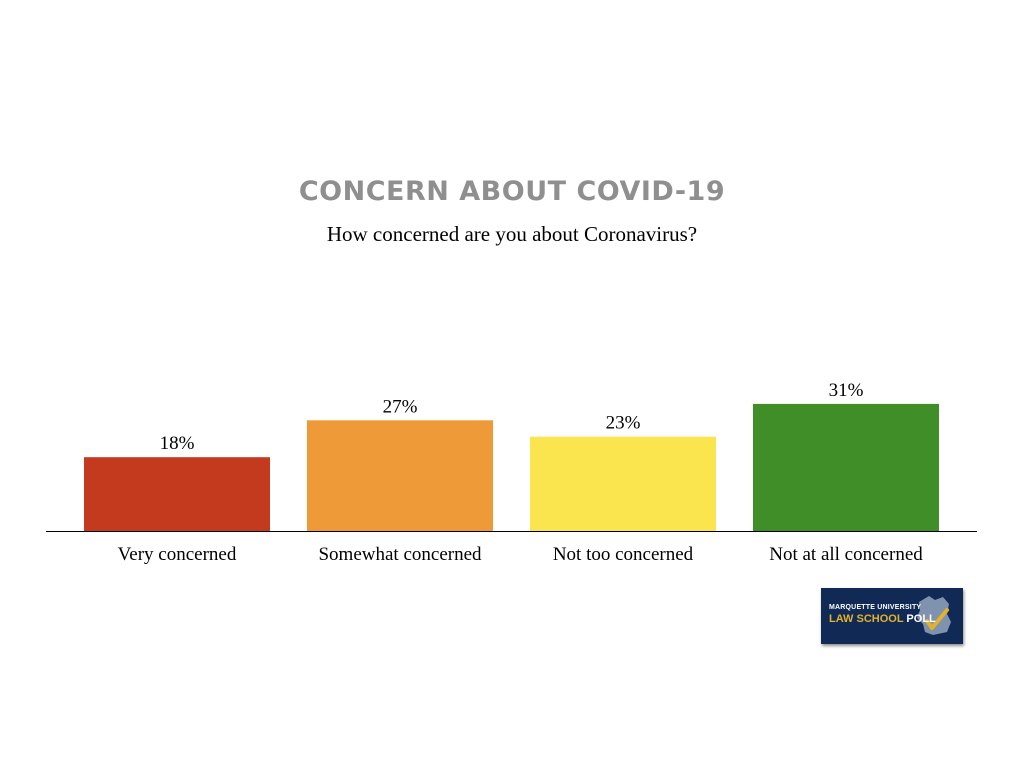 The width and height of the screenshot is (1024, 768). What do you see at coordinates (846, 554) in the screenshot?
I see `category-label-not-at-all-concerned: Not at all concerned` at bounding box center [846, 554].